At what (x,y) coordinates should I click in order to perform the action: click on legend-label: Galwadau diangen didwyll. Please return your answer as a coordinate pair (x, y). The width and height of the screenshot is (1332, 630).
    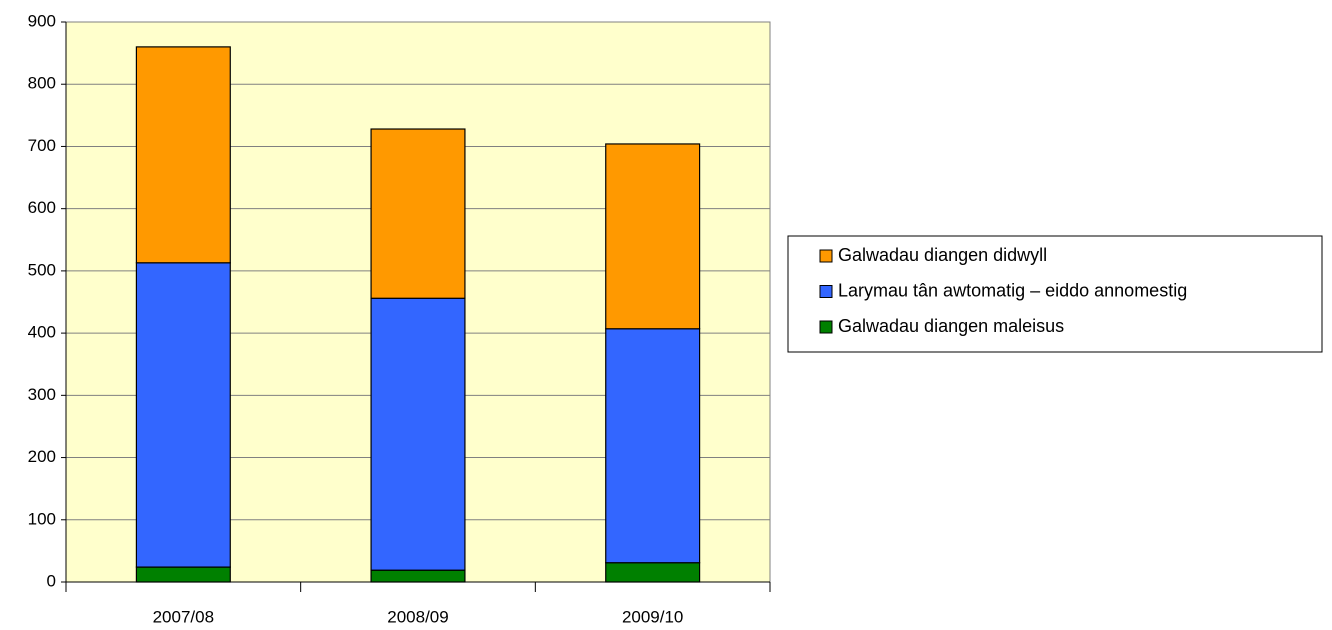
    Looking at the image, I should click on (942, 255).